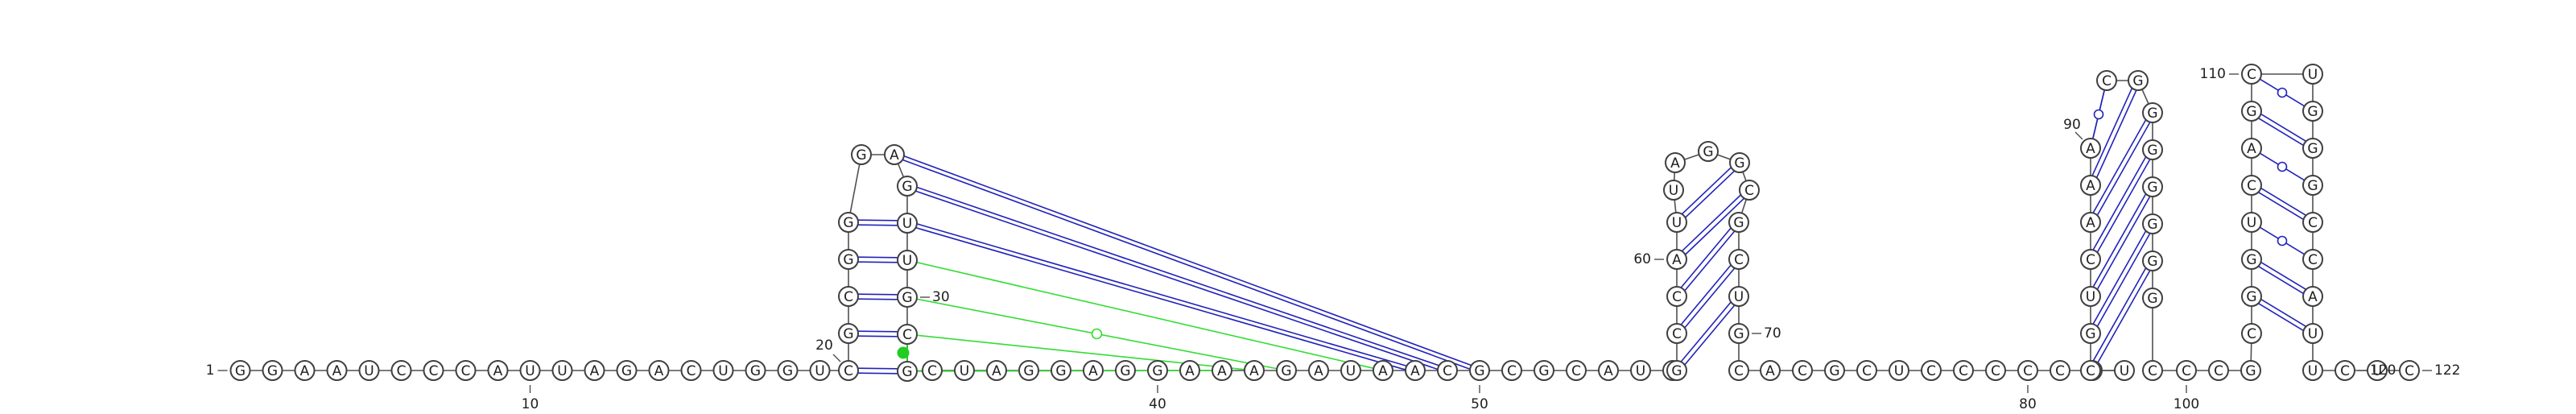 The width and height of the screenshot is (2576, 414). Describe the element at coordinates (2447, 370) in the screenshot. I see `position-label: 122` at that location.